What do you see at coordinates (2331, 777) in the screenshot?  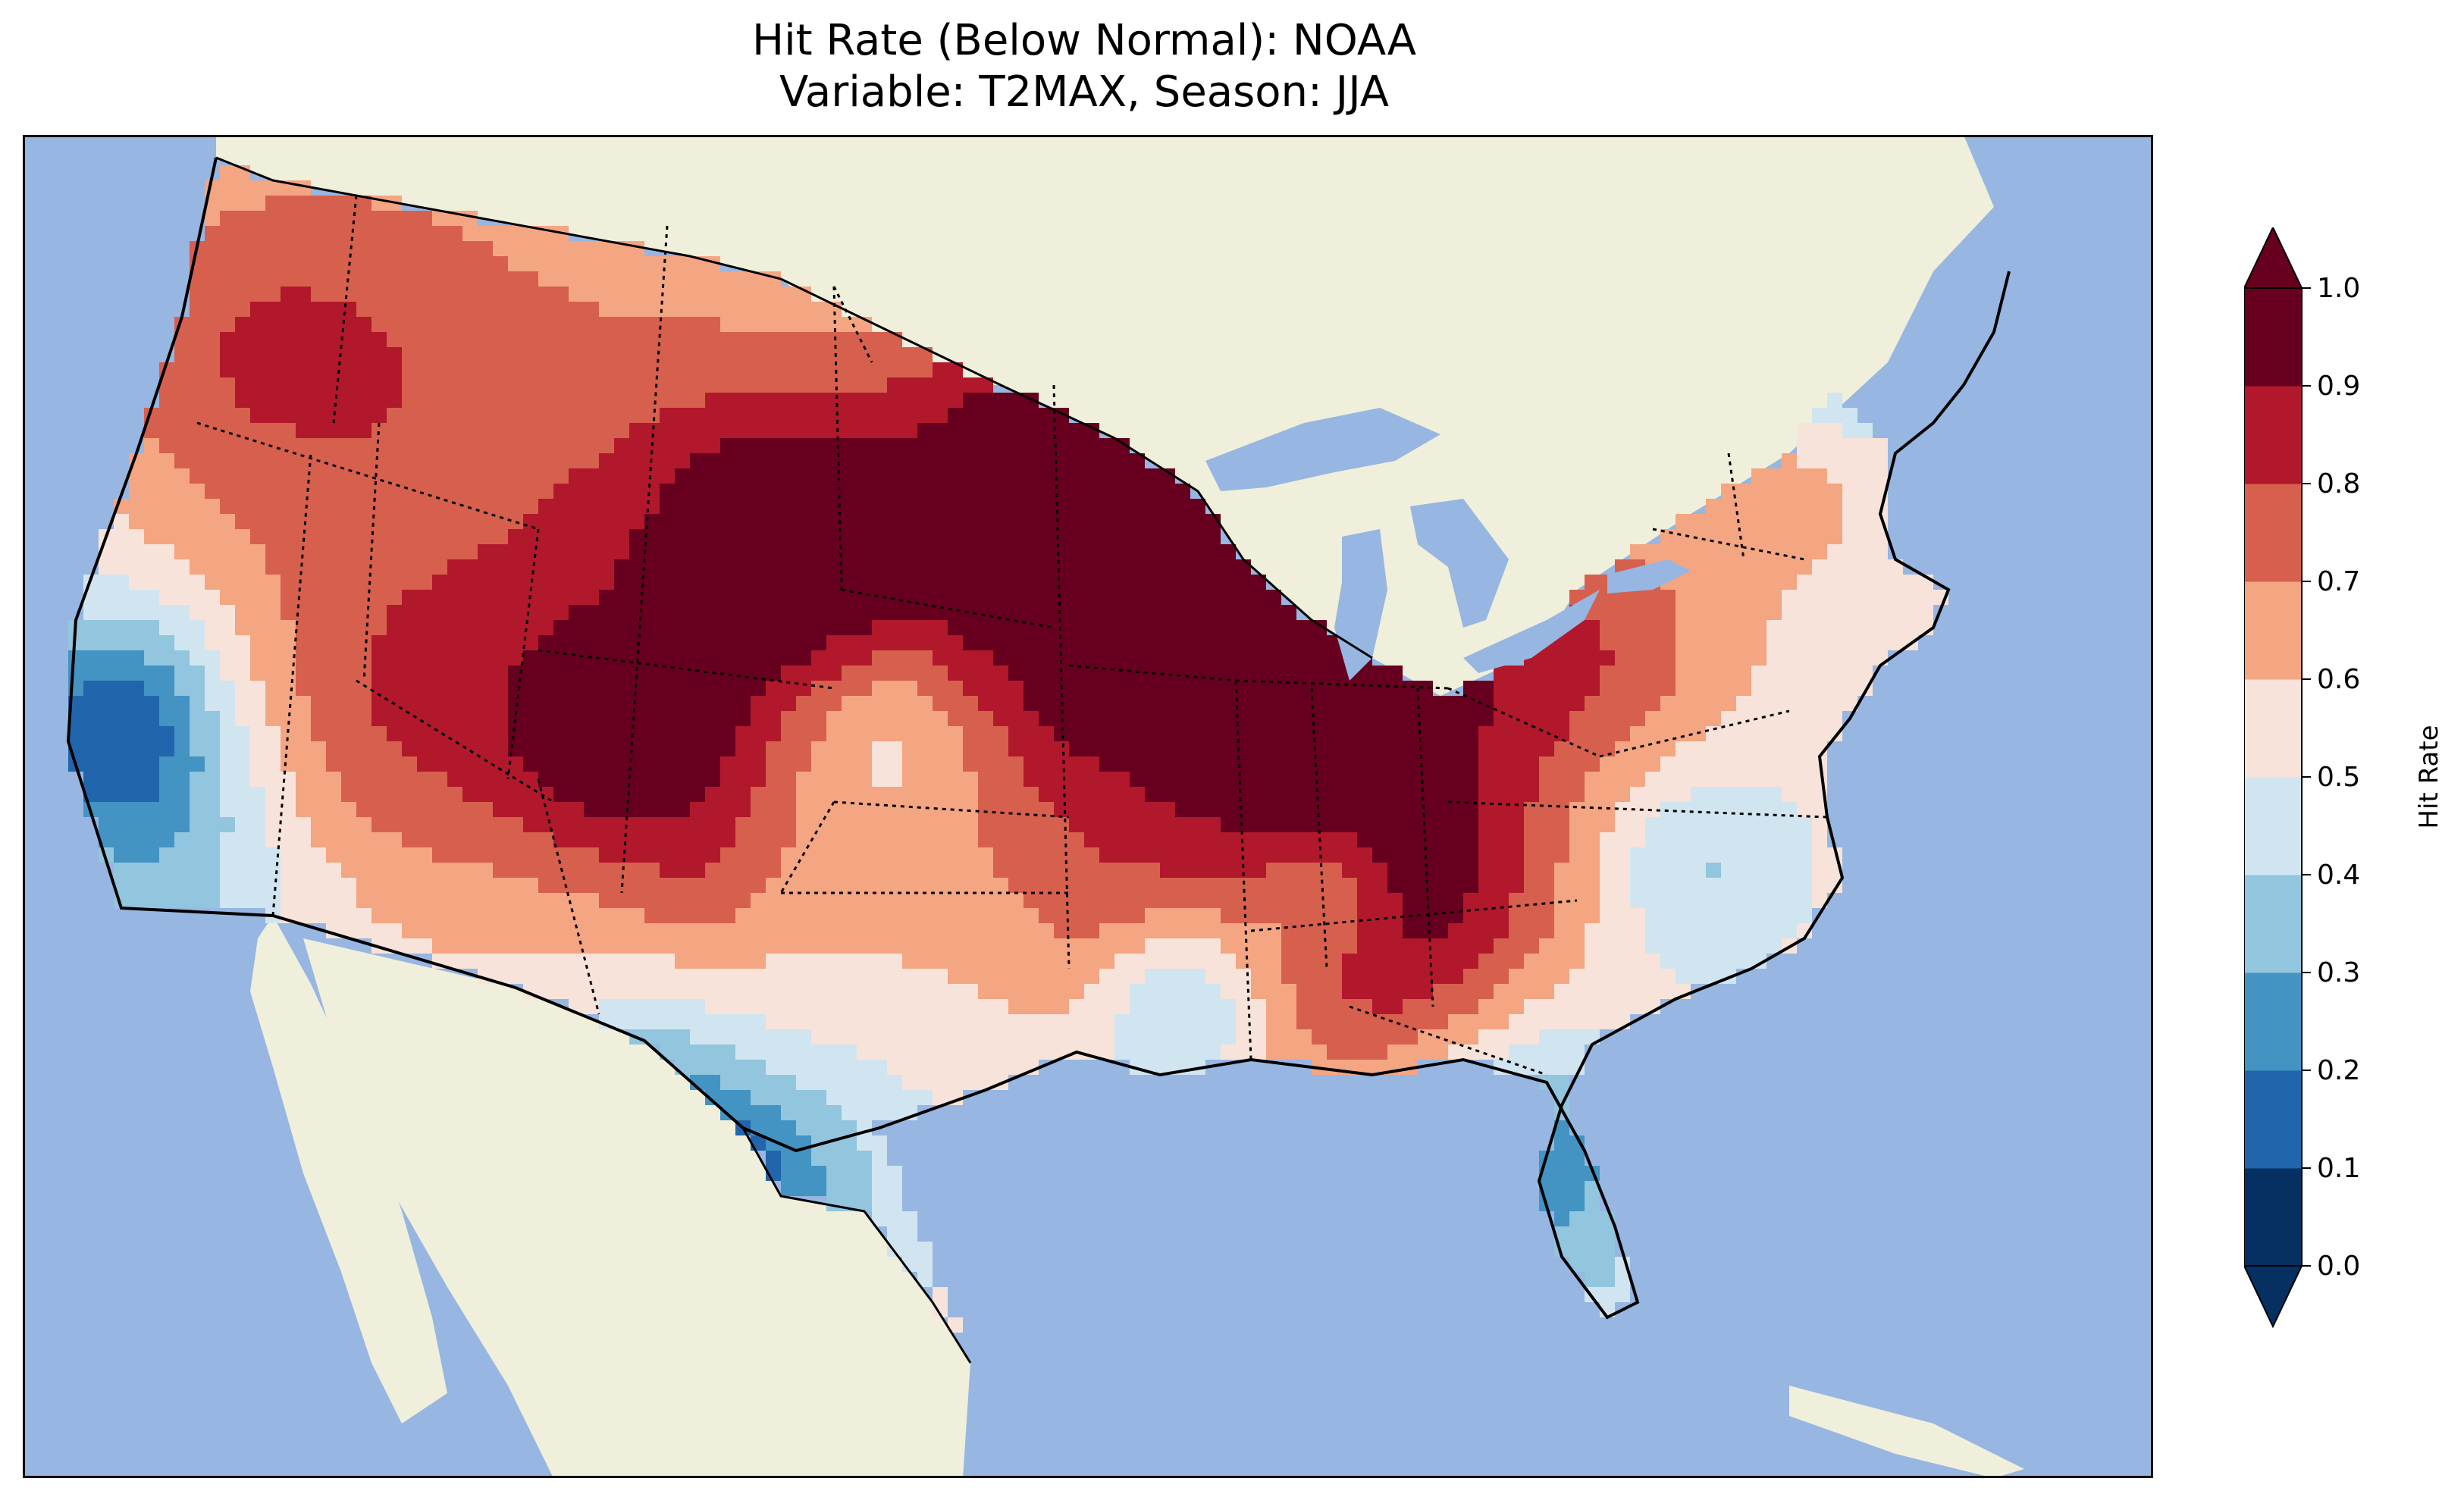 I see `colorbar-ticks: 0.00.10.20.30.40.50.60.70.80.91.0` at bounding box center [2331, 777].